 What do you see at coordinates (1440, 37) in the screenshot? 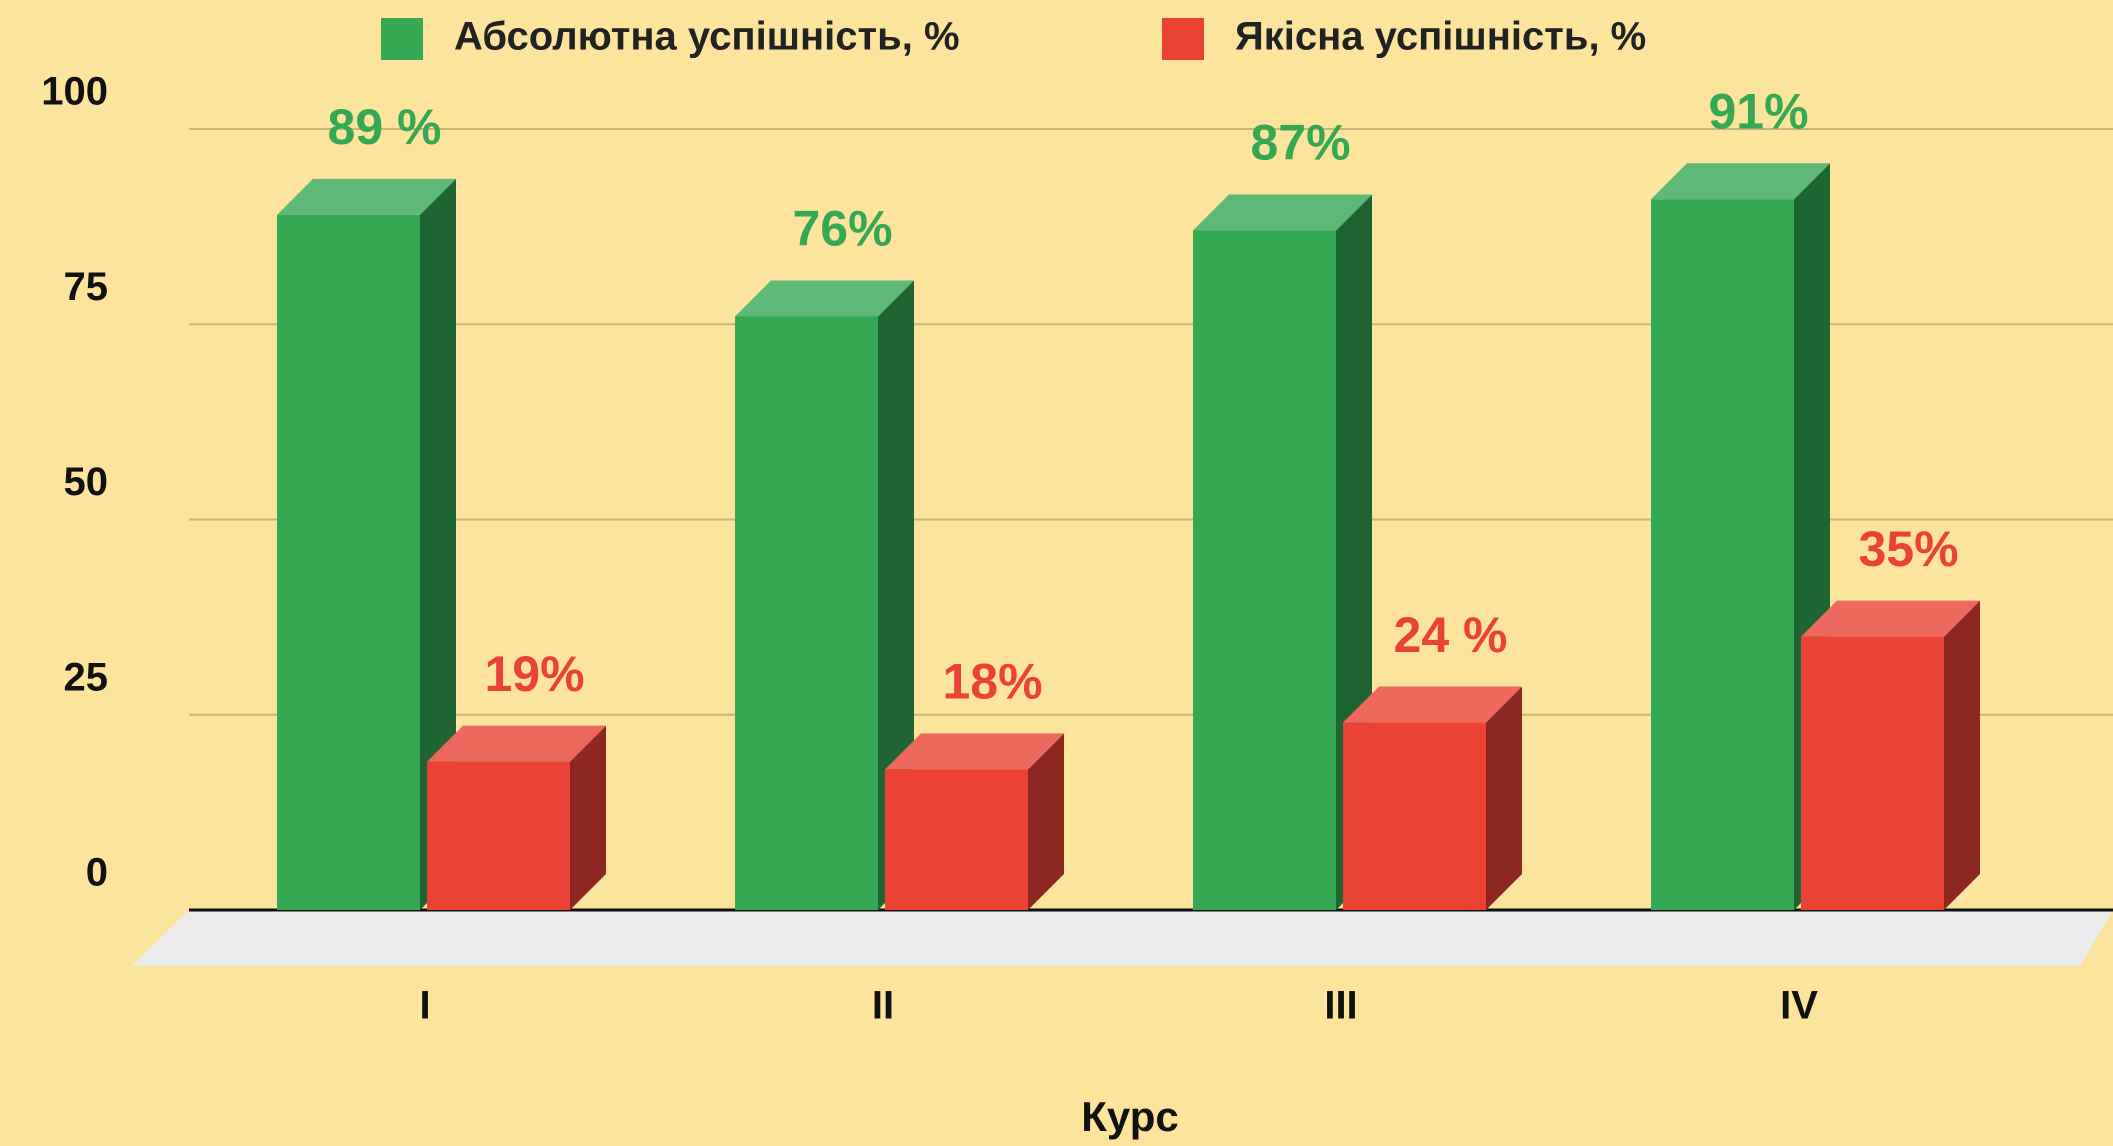
I see `legend-label: Якісна успішність, %` at bounding box center [1440, 37].